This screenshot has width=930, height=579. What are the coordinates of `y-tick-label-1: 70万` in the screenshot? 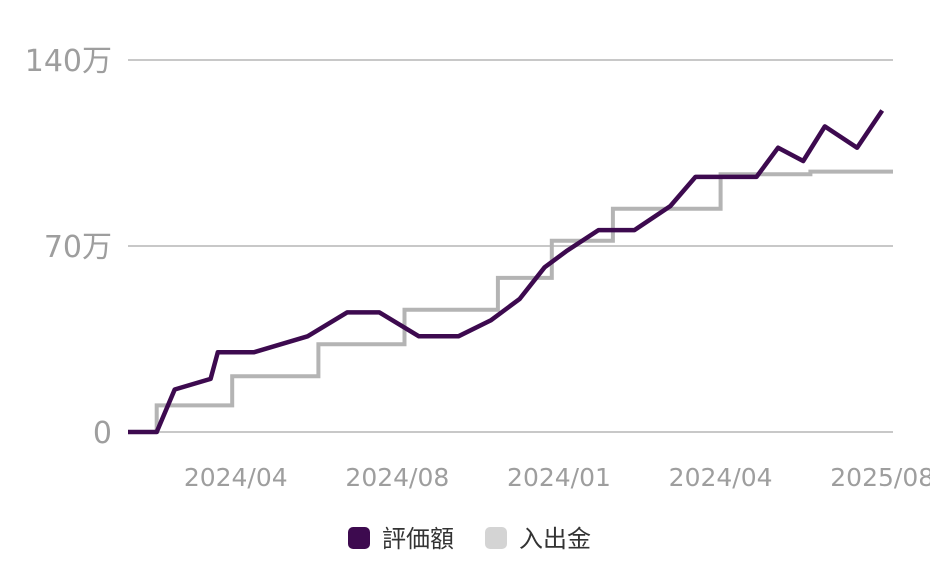 It's located at (78, 247).